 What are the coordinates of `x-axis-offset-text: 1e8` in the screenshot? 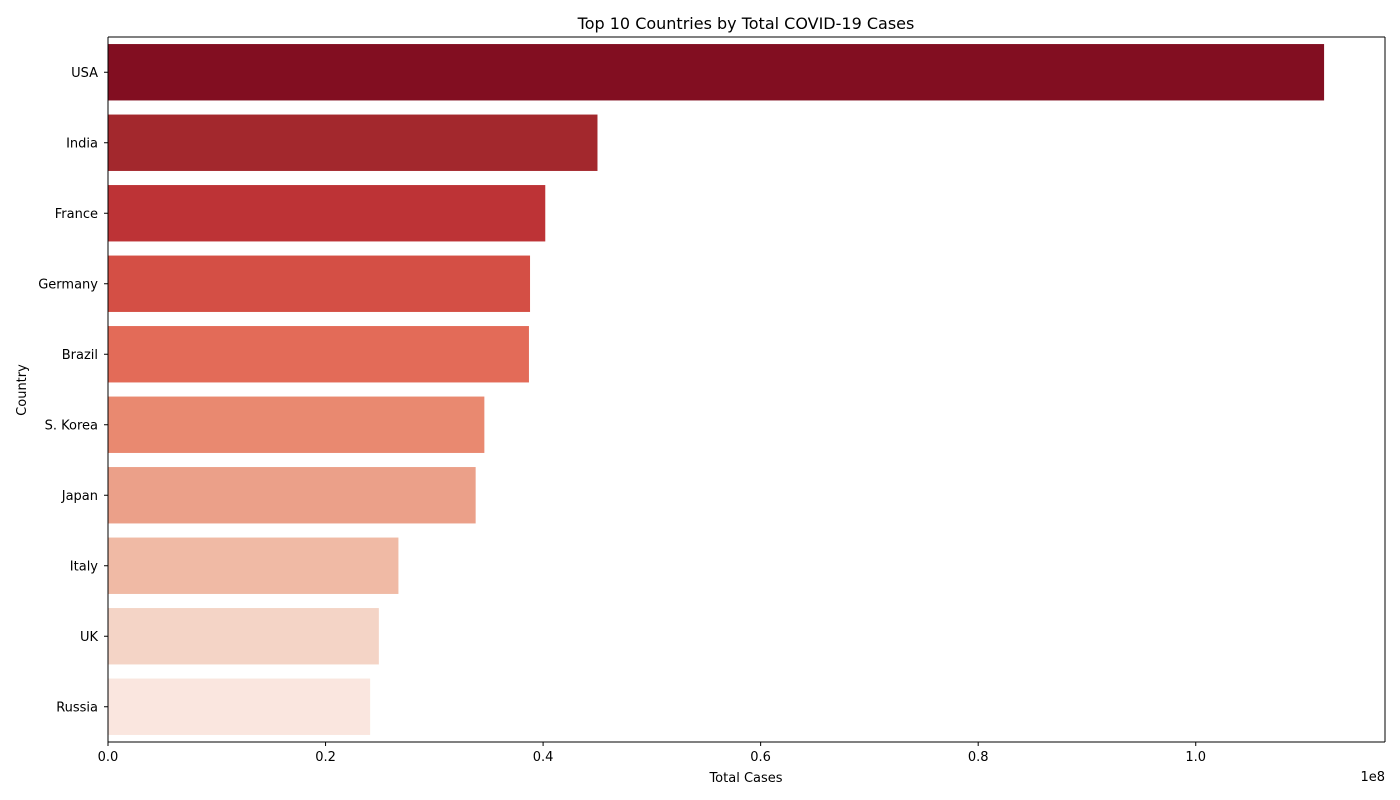 It's located at (1372, 777).